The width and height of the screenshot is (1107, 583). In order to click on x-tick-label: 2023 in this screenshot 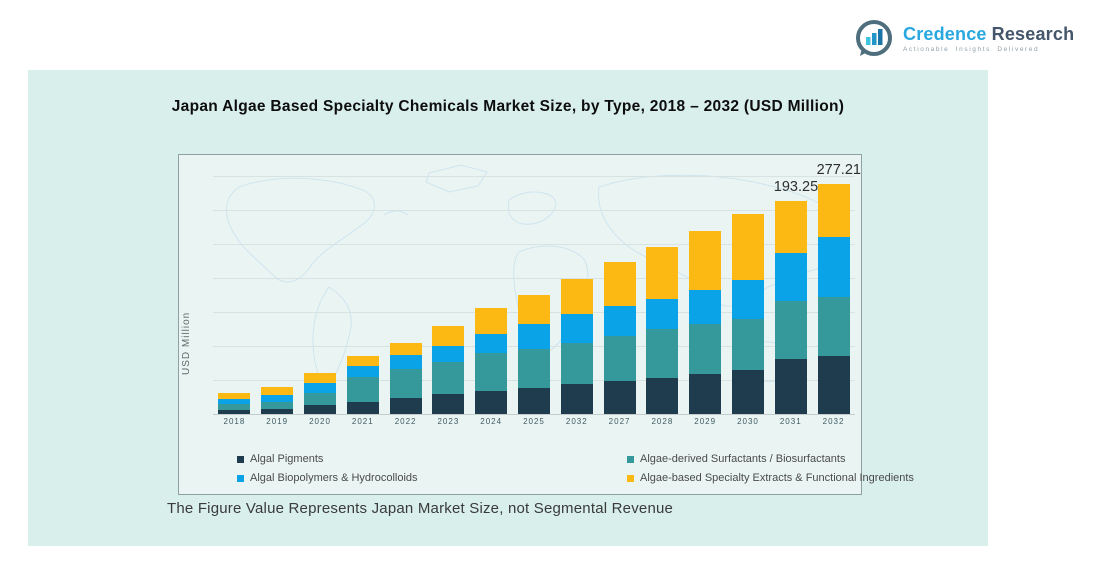, I will do `click(448, 421)`.